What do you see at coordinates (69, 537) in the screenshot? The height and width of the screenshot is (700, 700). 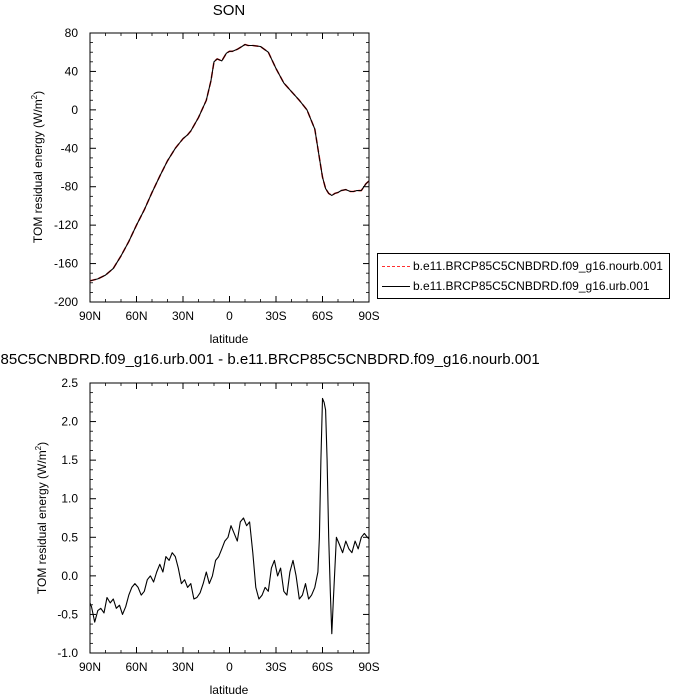 I see `y-tick-label: 0.5` at bounding box center [69, 537].